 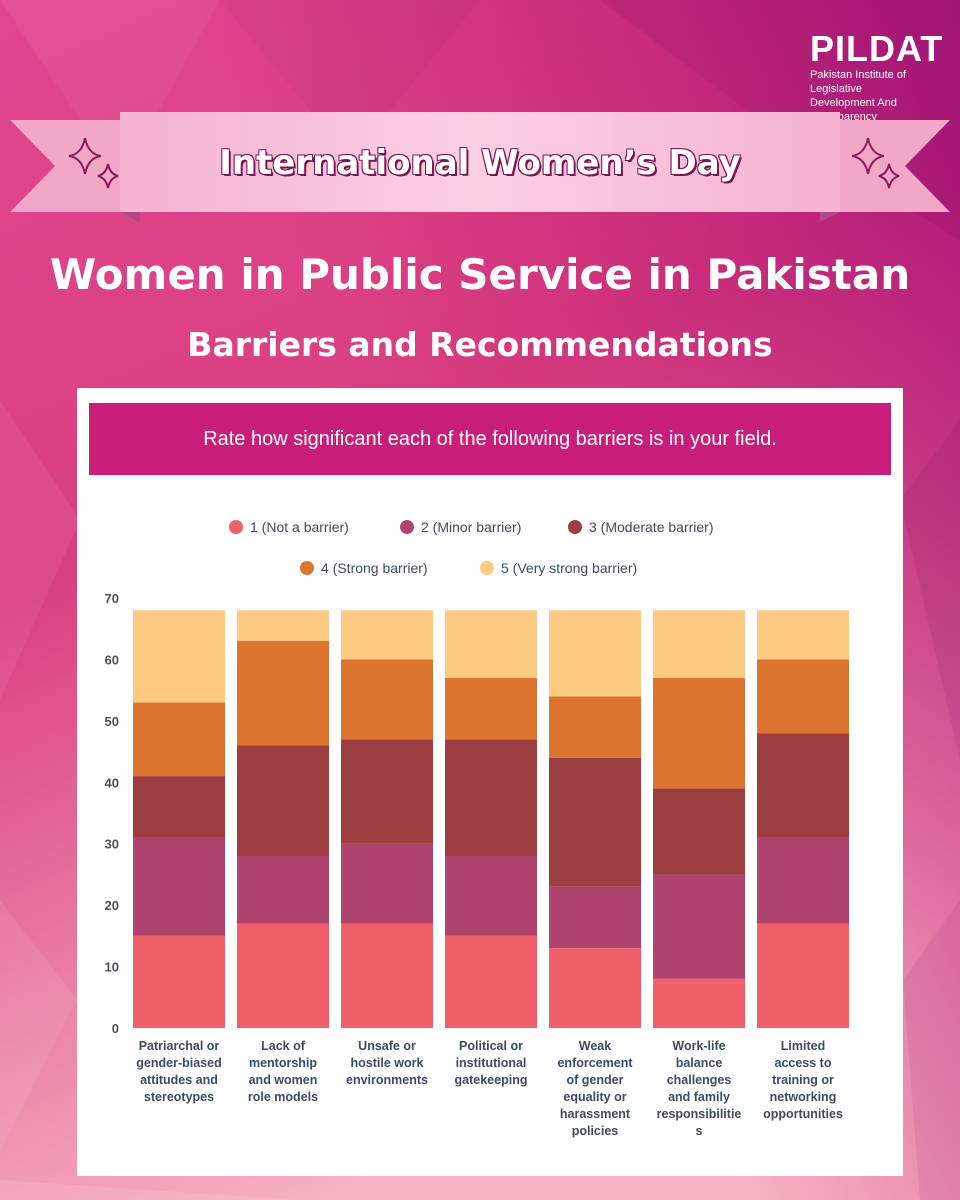 I want to click on x-tick-label: Work-life, so click(x=698, y=1046).